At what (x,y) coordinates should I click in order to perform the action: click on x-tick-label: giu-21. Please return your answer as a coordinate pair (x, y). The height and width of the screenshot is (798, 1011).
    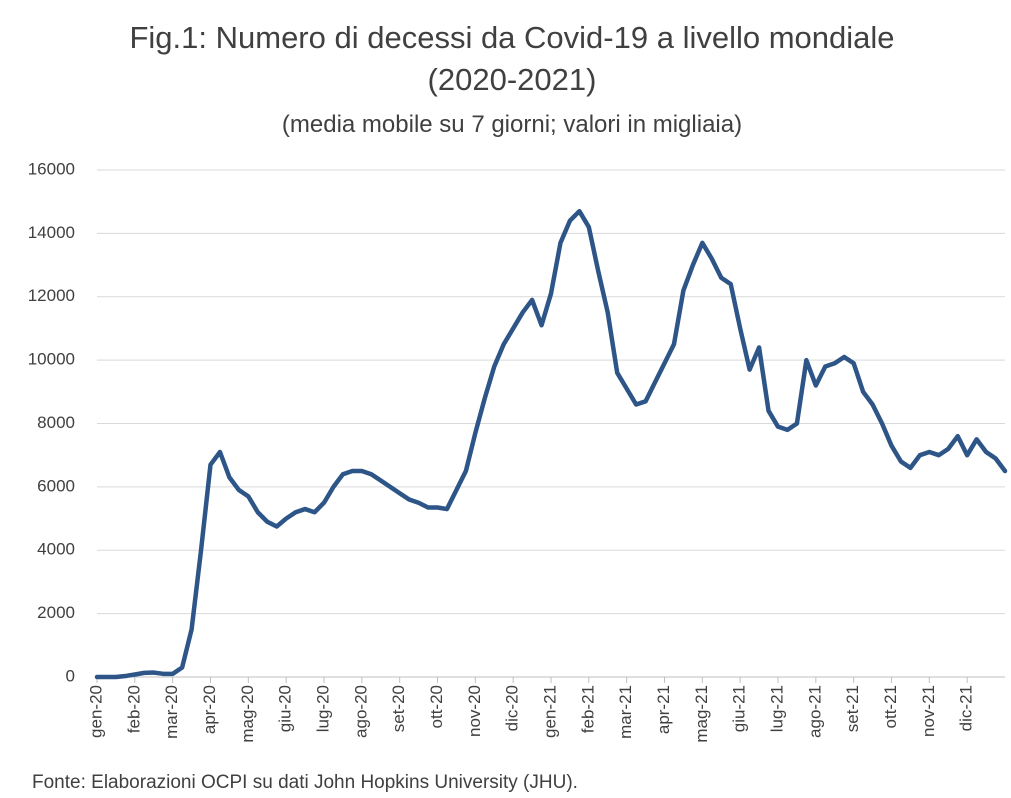
    Looking at the image, I should click on (739, 708).